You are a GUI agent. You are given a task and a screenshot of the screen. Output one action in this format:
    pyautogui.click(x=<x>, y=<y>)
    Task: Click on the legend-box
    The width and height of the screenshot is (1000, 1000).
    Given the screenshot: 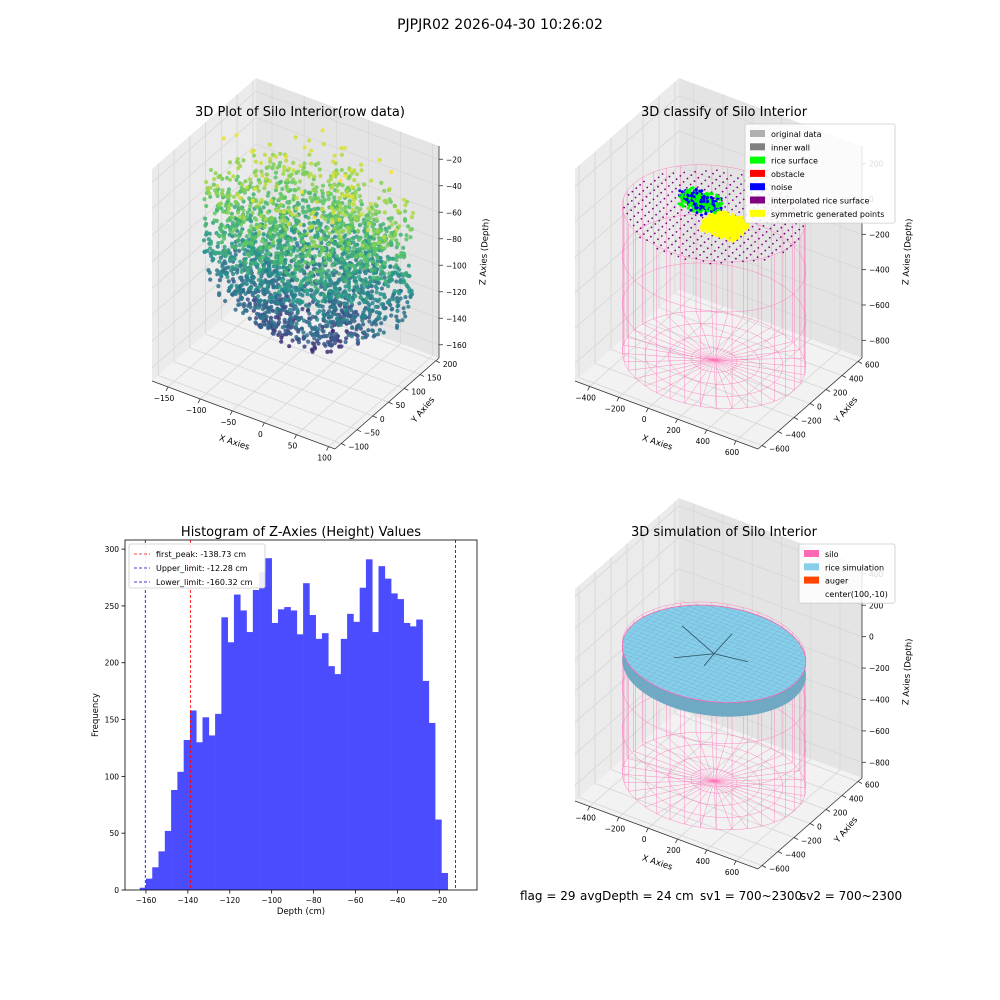 What is the action you would take?
    pyautogui.click(x=820, y=173)
    